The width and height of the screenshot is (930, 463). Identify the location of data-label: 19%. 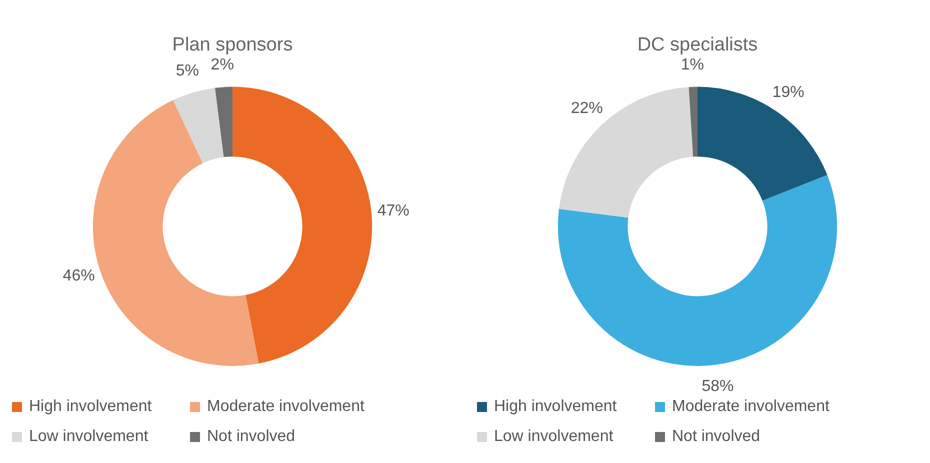
(788, 93).